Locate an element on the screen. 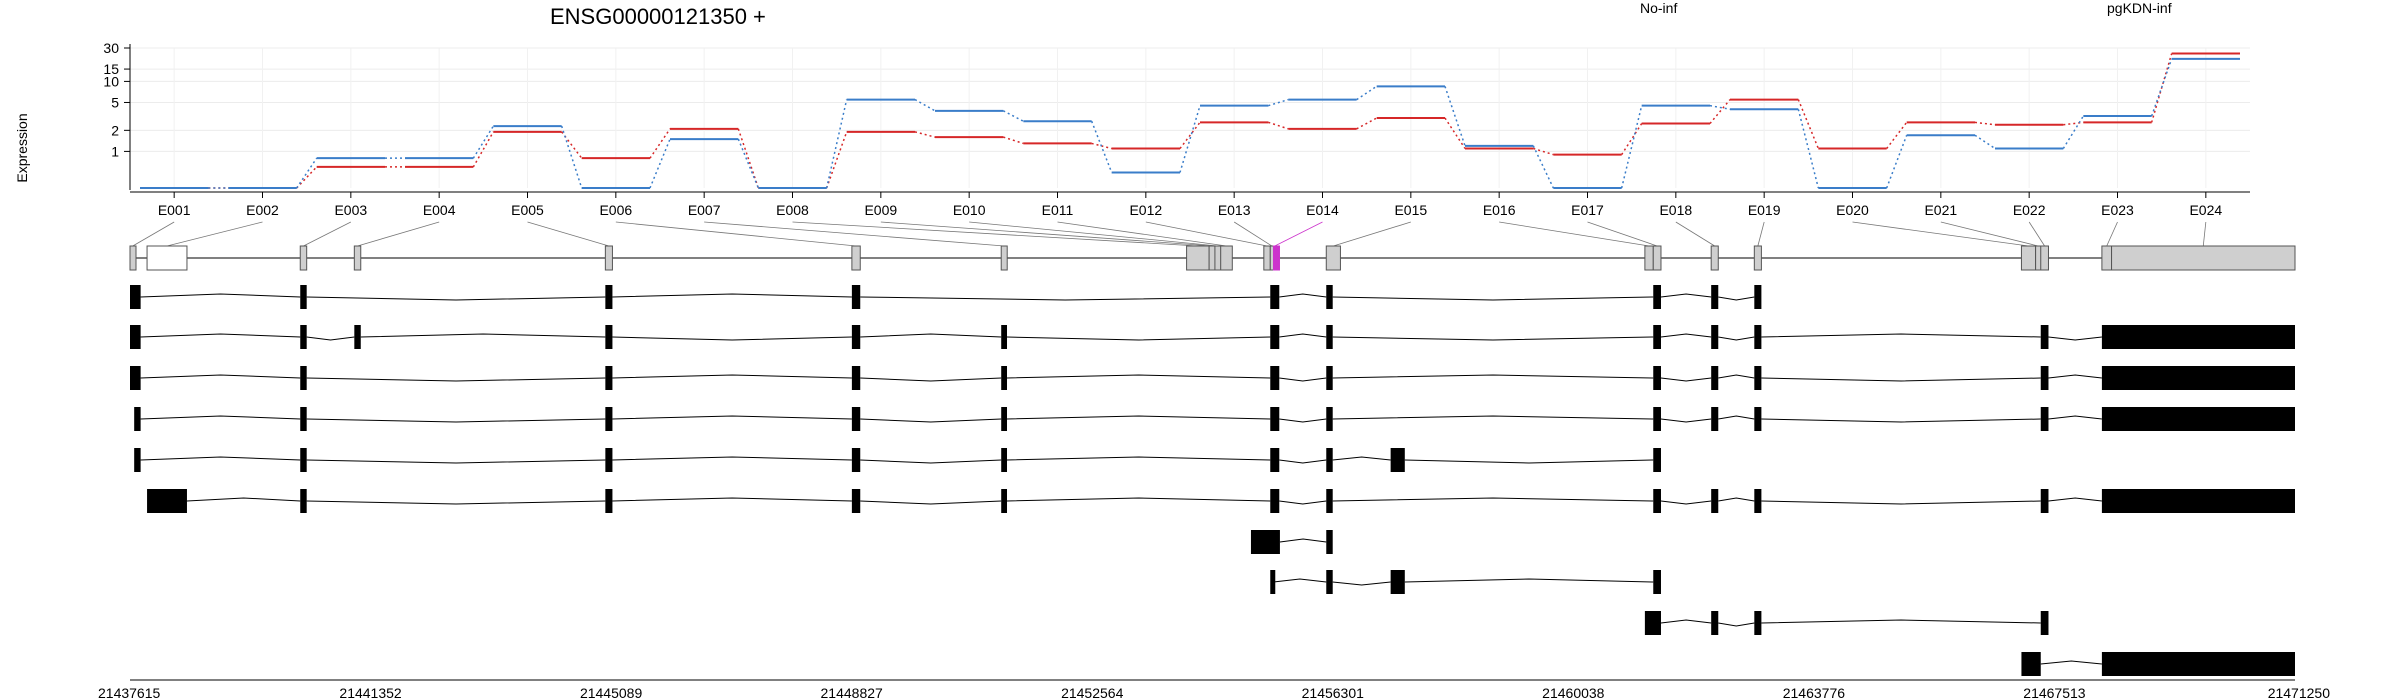  legend-entry-no-inf: No-inf is located at coordinates (1658, 8).